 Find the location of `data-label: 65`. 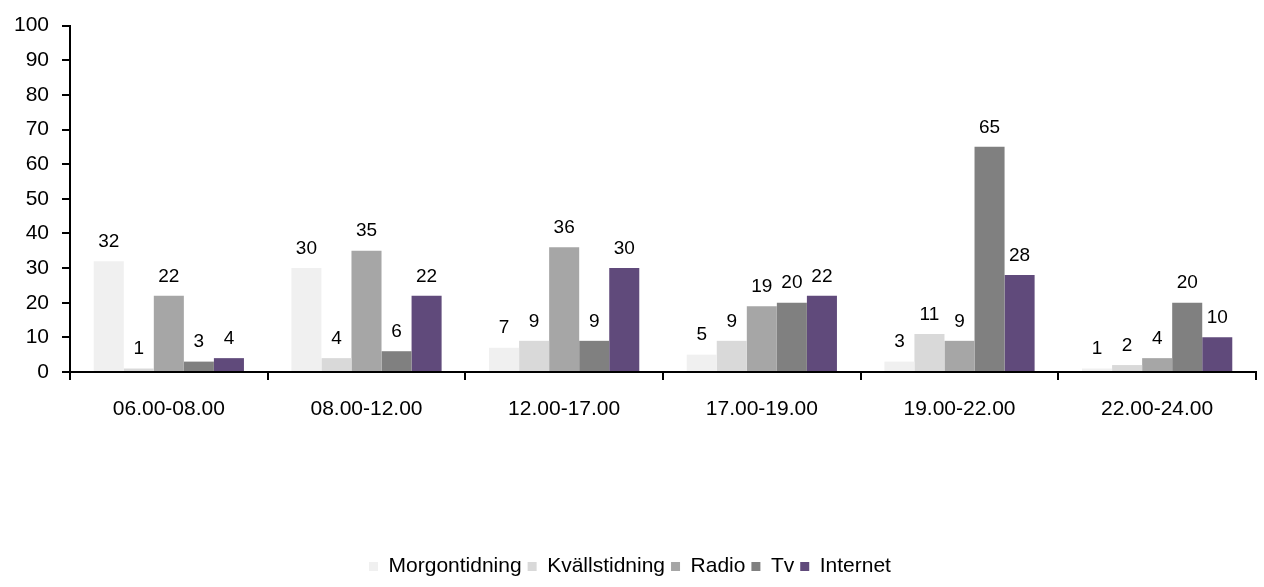

data-label: 65 is located at coordinates (989, 126).